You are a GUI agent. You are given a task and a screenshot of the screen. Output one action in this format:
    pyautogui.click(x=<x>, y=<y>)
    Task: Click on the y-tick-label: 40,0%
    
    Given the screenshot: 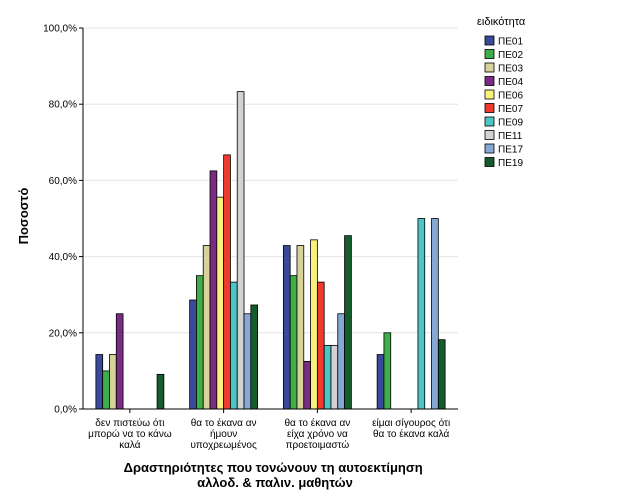 What is the action you would take?
    pyautogui.click(x=63, y=257)
    